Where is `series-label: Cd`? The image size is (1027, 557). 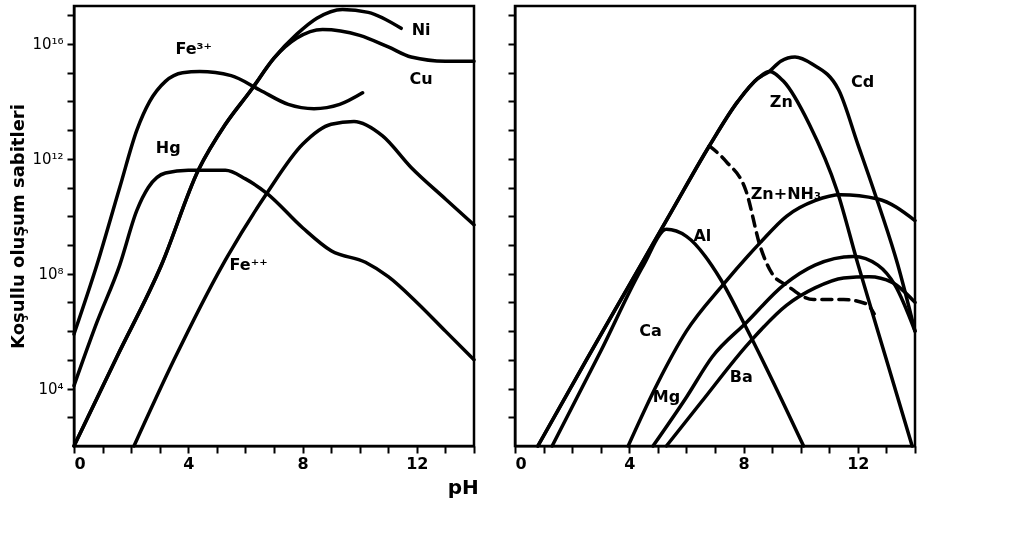
series-label: Cd is located at coordinates (863, 81).